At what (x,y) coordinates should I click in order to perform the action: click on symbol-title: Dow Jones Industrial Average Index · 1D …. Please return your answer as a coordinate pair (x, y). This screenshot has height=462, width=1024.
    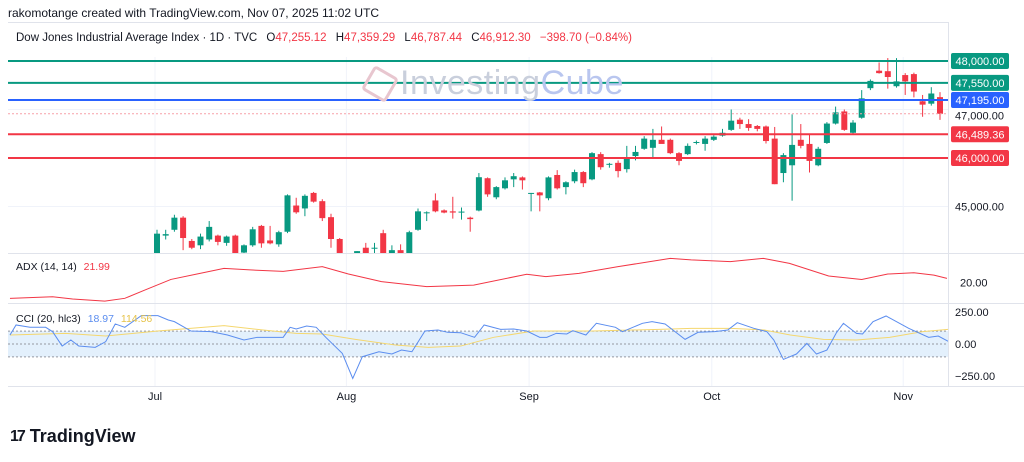
    Looking at the image, I should click on (137, 38).